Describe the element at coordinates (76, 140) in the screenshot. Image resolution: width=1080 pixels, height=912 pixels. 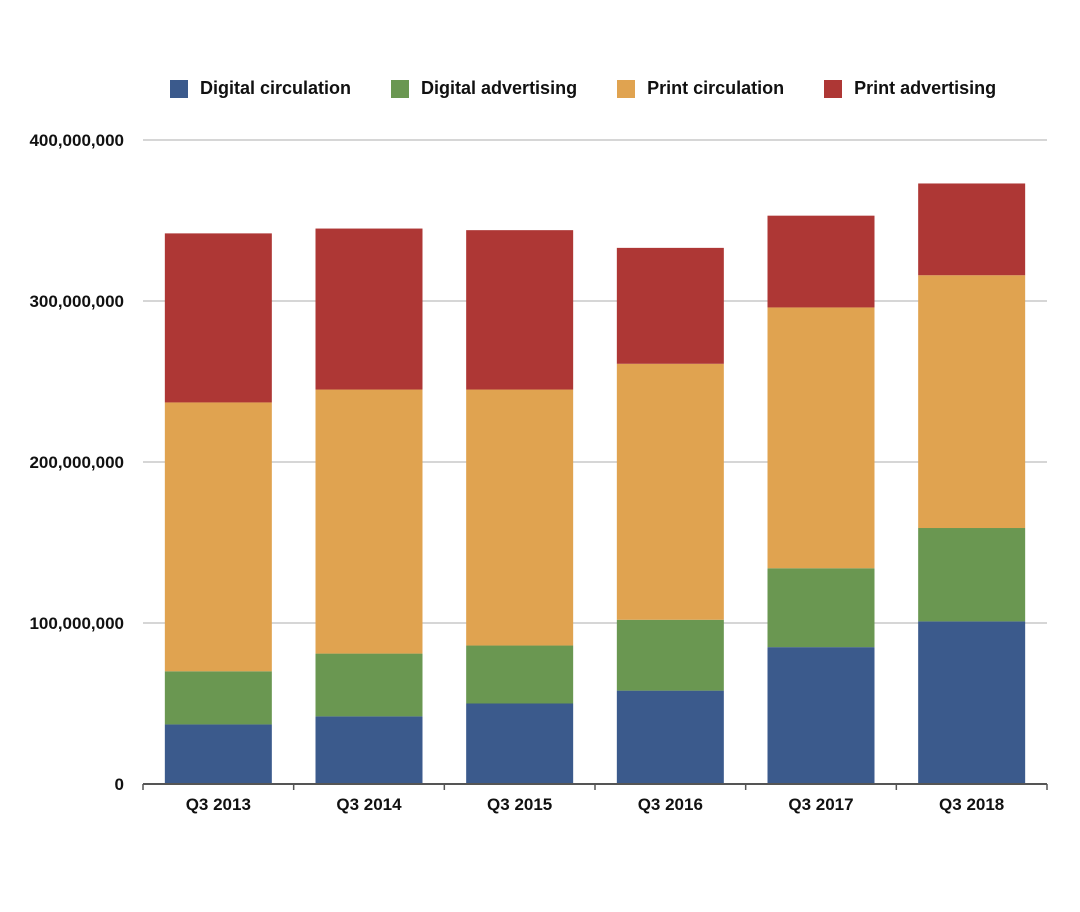
I see `y-tick-label: 400,000,000` at that location.